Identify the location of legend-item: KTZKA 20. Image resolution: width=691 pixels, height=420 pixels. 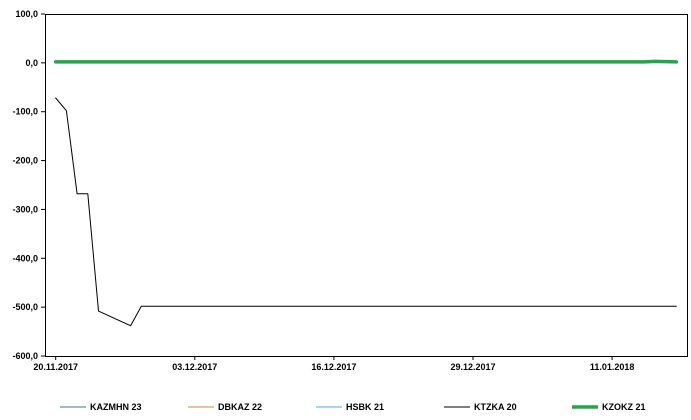
(480, 407).